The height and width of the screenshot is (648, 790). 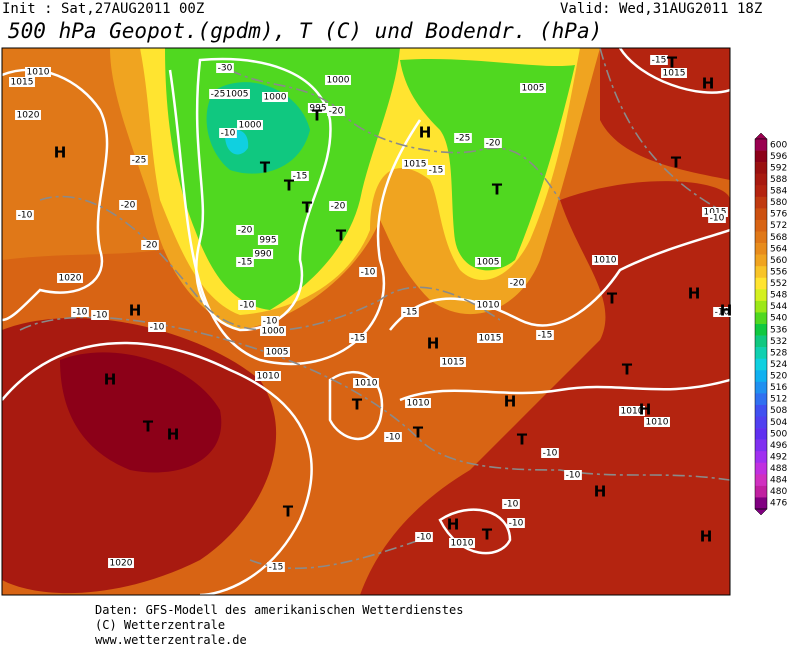 I want to click on isobar-label: 1000, so click(x=273, y=332).